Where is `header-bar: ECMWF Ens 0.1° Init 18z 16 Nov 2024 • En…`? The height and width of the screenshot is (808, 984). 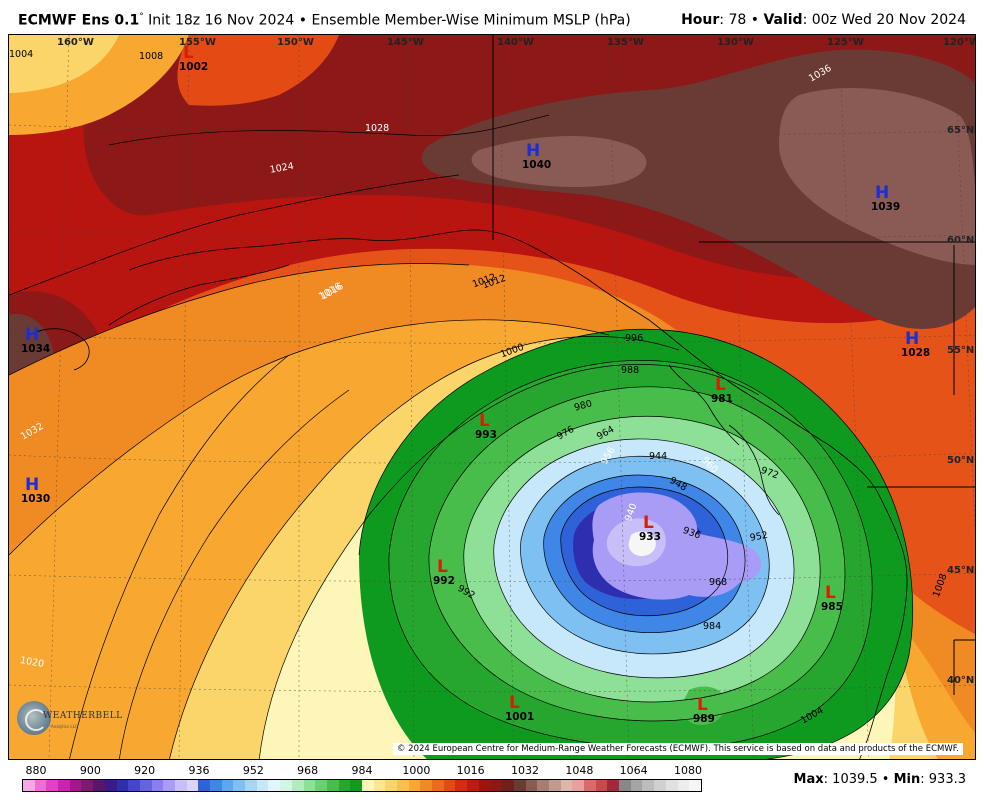
header-bar: ECMWF Ens 0.1° Init 18z 16 Nov 2024 • En… is located at coordinates (492, 17).